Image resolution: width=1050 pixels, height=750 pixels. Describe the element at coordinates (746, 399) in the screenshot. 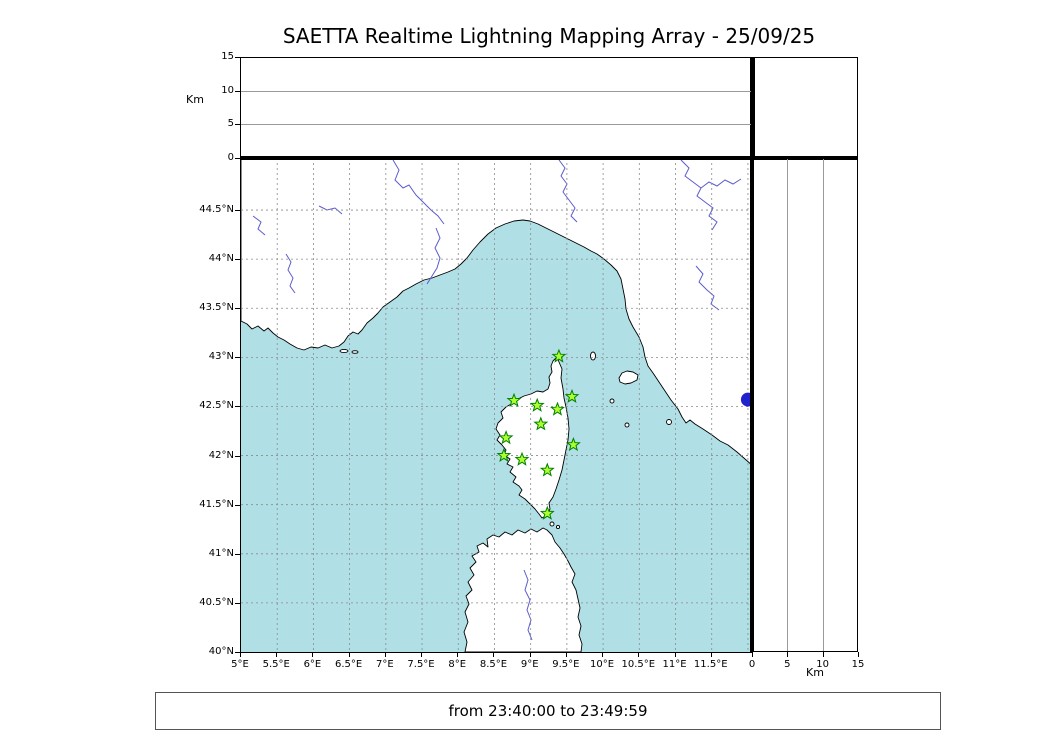

I see `event-dot` at that location.